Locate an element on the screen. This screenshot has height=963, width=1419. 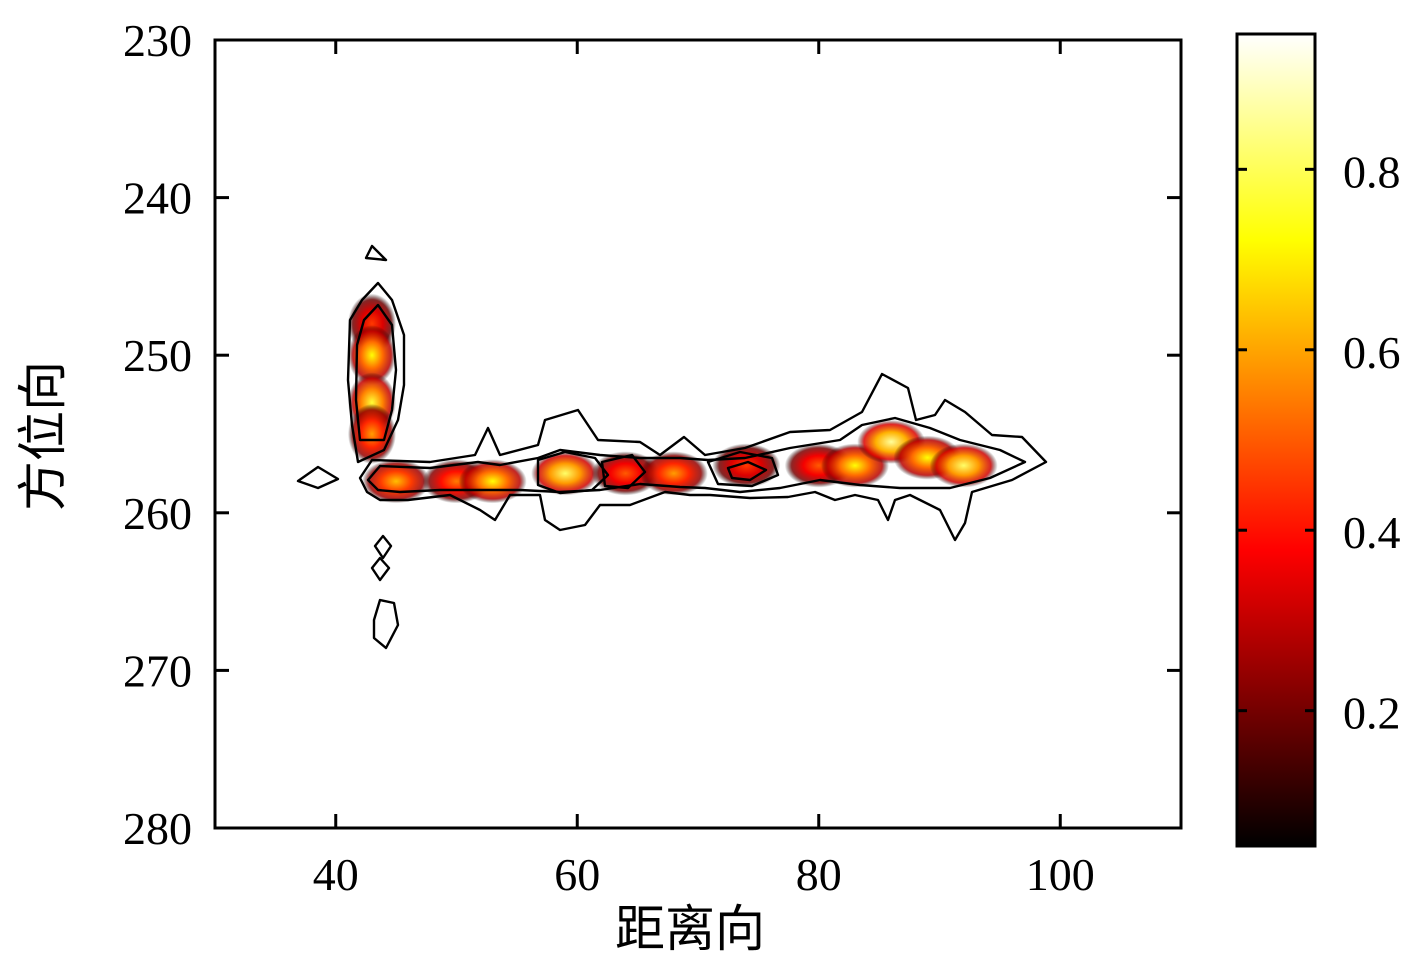
y-axis-title: 方位向 is located at coordinates (43, 436).